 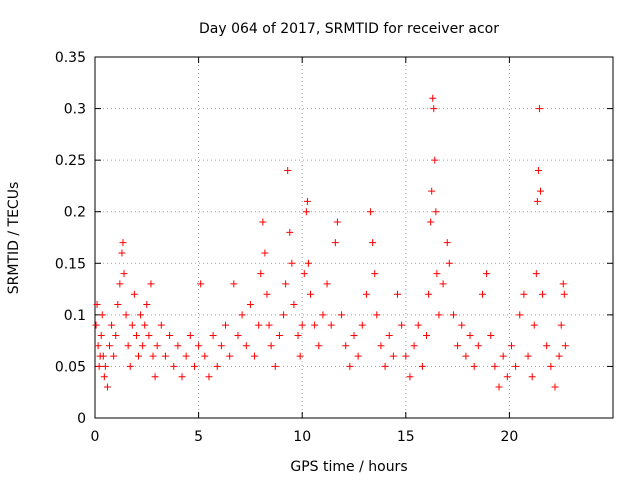 What do you see at coordinates (406, 437) in the screenshot?
I see `x-tick-label: 15` at bounding box center [406, 437].